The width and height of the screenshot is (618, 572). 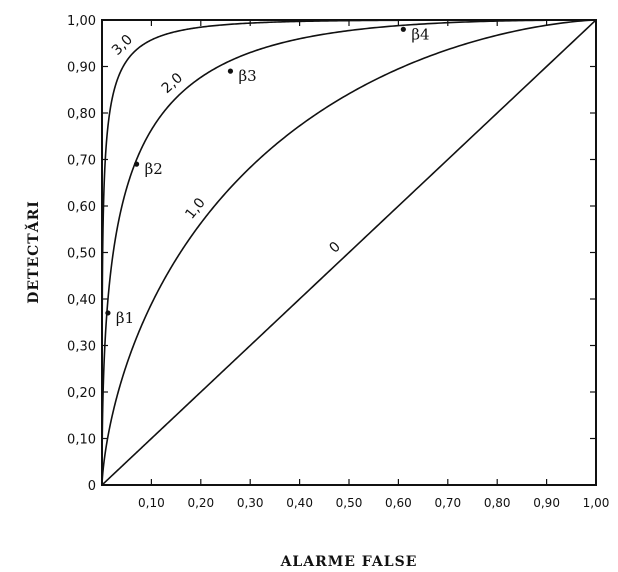 What do you see at coordinates (81, 68) in the screenshot?
I see `y-tick-label: 0,90` at bounding box center [81, 68].